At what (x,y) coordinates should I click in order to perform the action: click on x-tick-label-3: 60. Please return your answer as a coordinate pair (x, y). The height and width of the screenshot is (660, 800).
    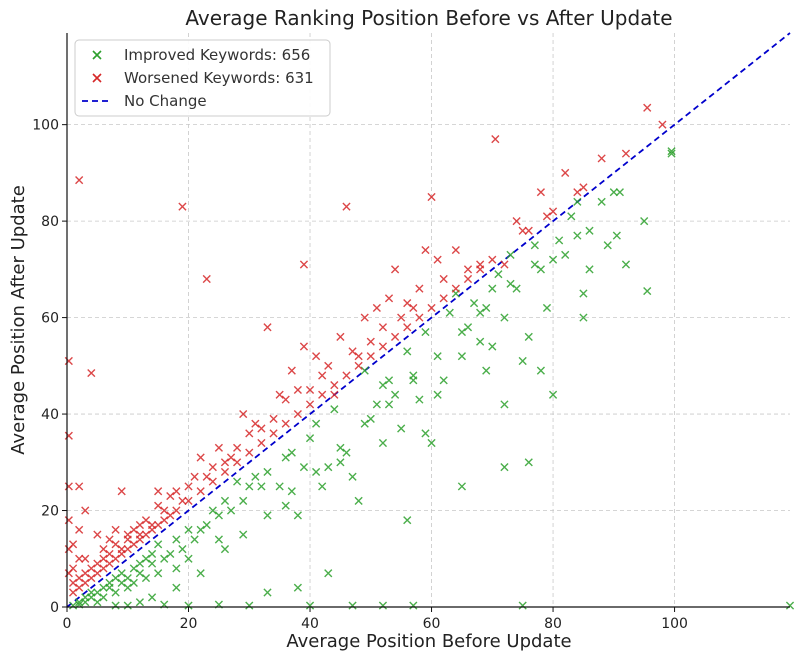
    Looking at the image, I should click on (432, 624).